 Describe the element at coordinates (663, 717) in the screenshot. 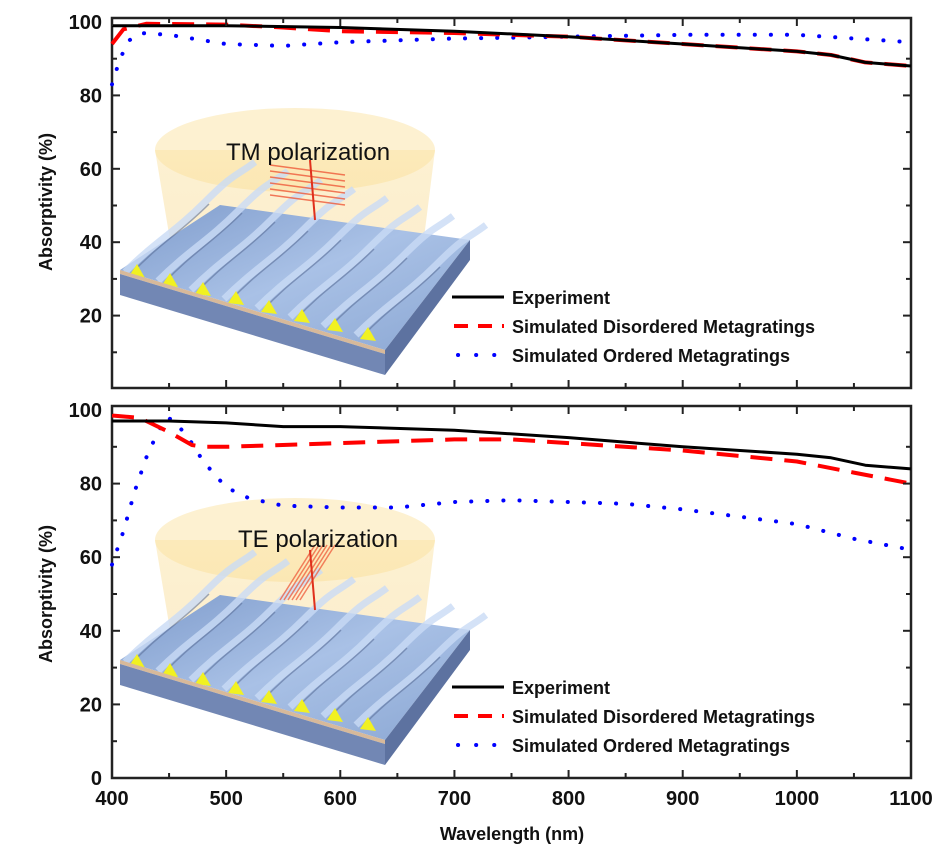

I see `bottom-legend-label: Simulated Disordered Metagratings` at that location.